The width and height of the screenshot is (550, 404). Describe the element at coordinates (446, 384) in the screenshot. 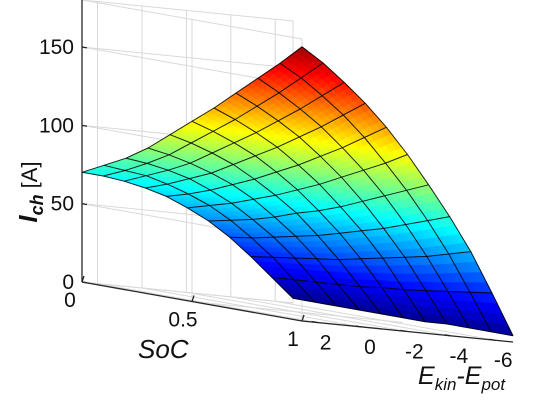

I see `y-label-a-sub: kin` at that location.